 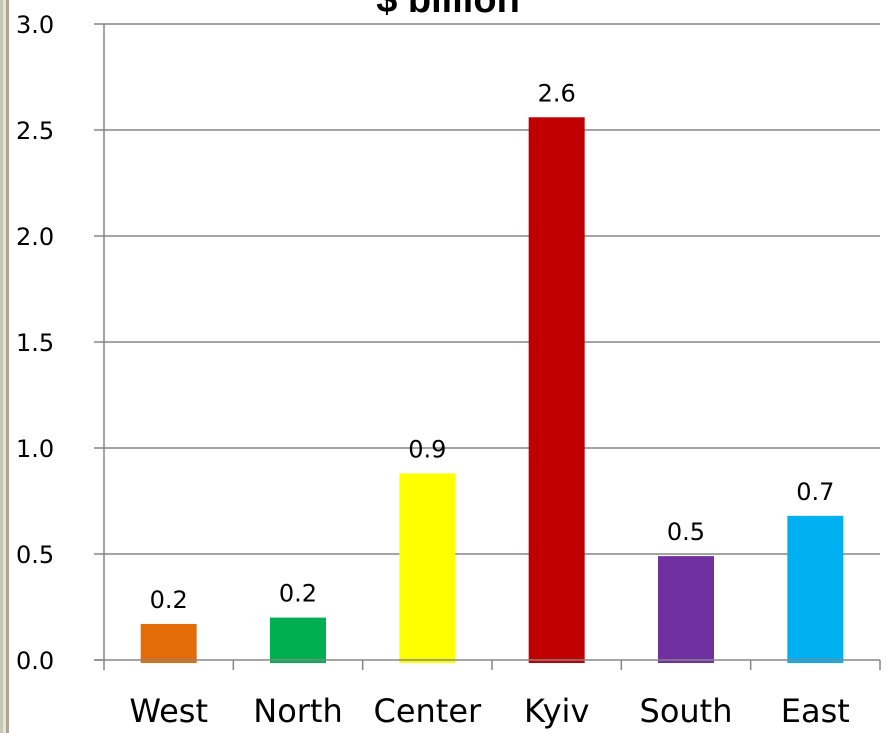 What do you see at coordinates (686, 711) in the screenshot?
I see `x-tick-label: South` at bounding box center [686, 711].